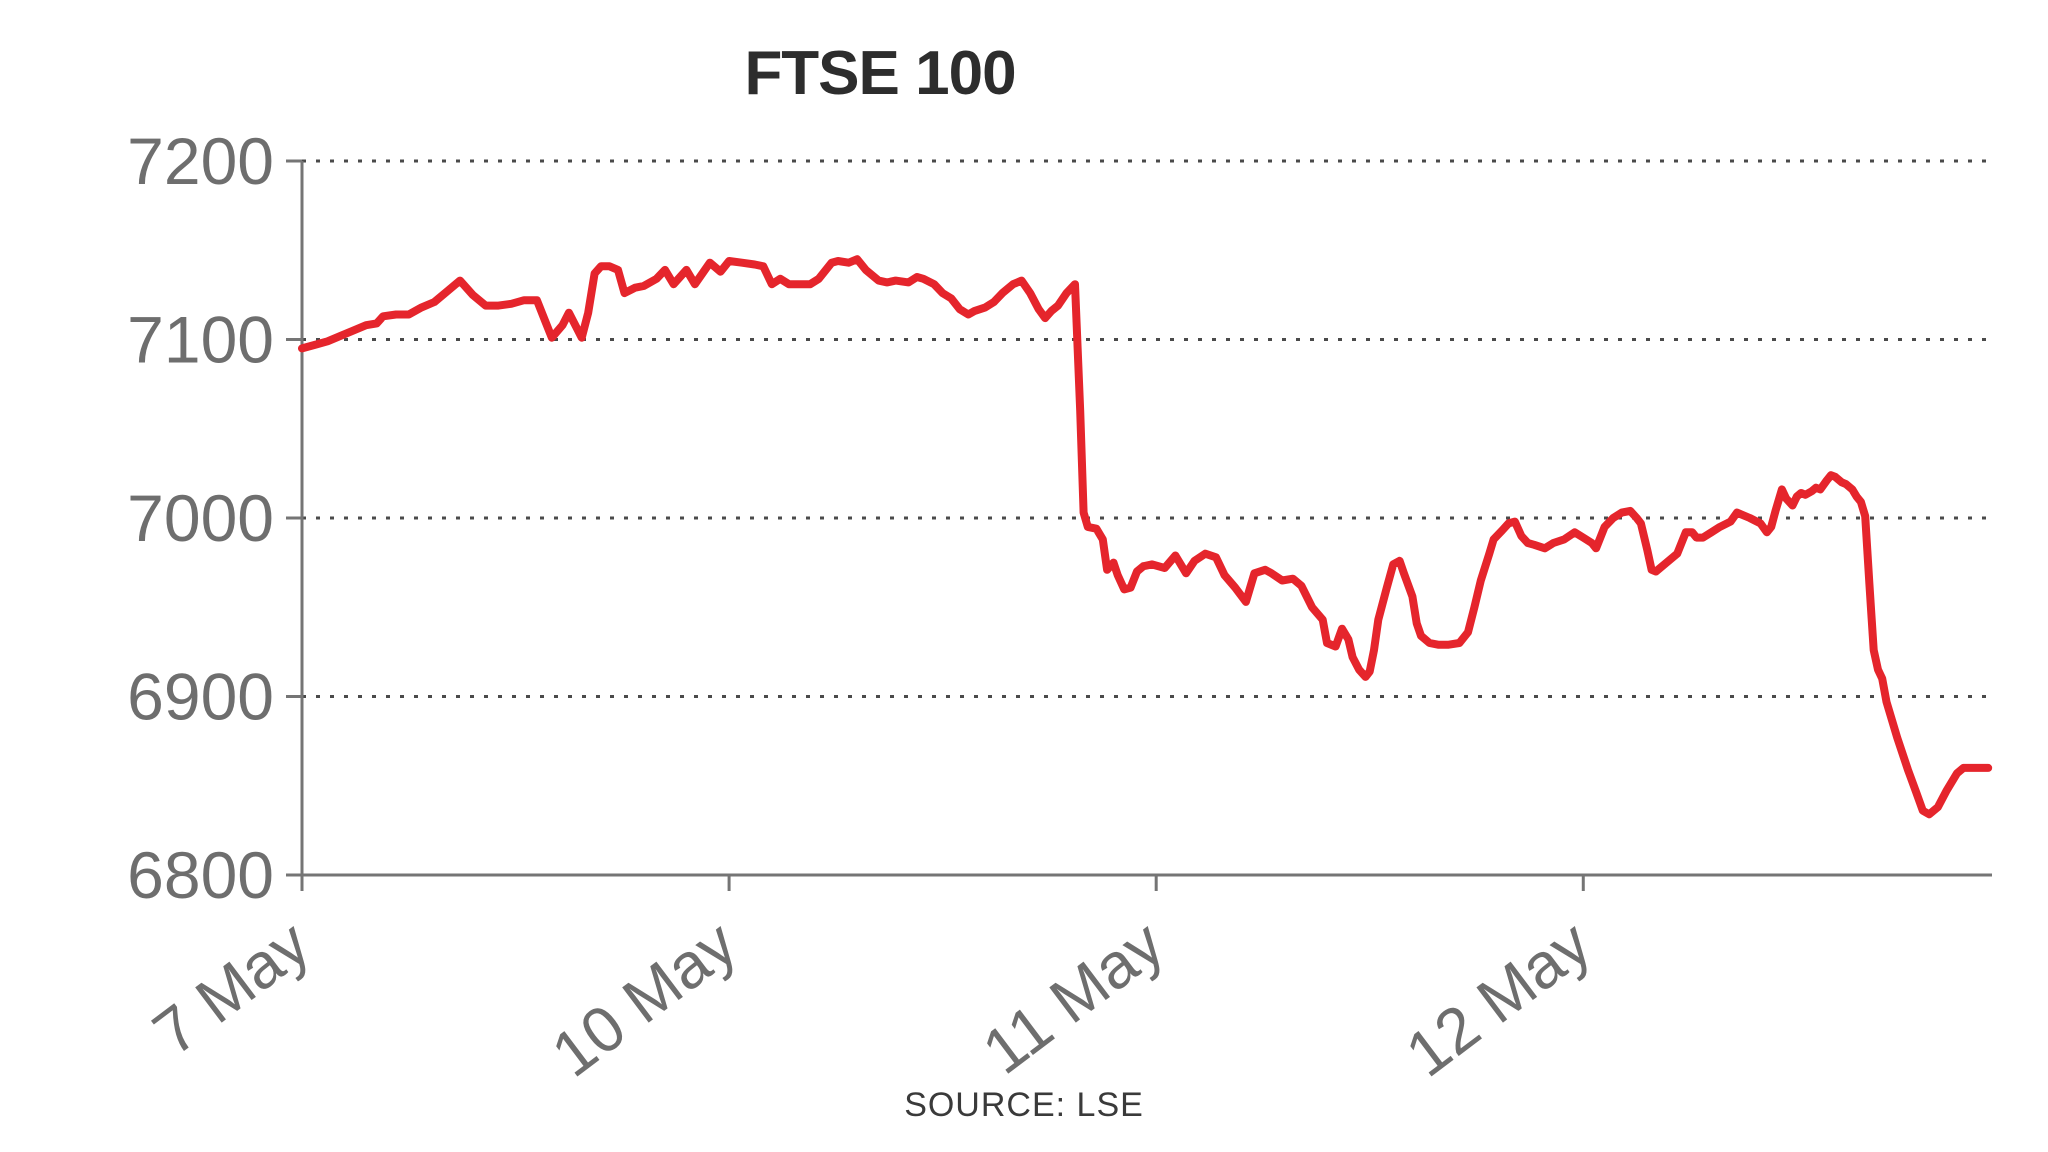 This screenshot has height=1152, width=2048. I want to click on y-axis-tick-label: 7200, so click(200, 161).